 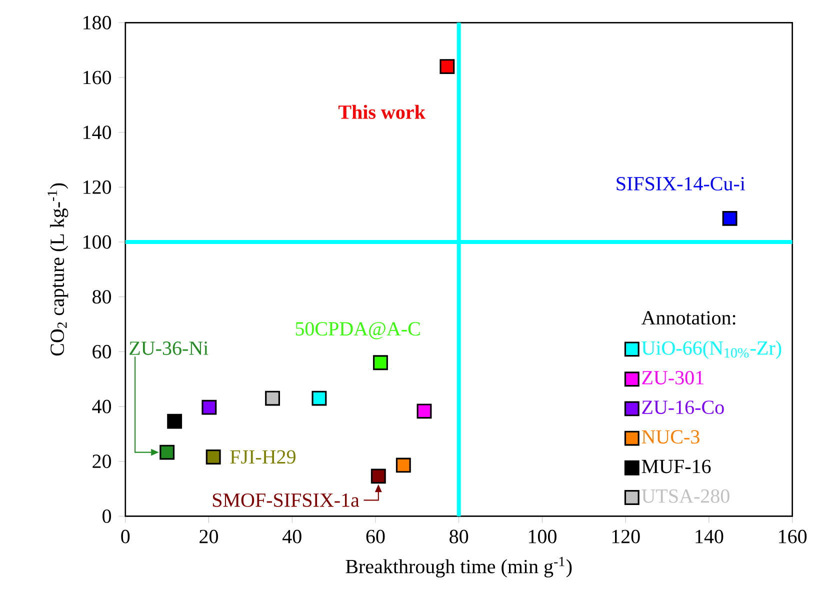 I want to click on y-tick-label: 60, so click(x=102, y=352).